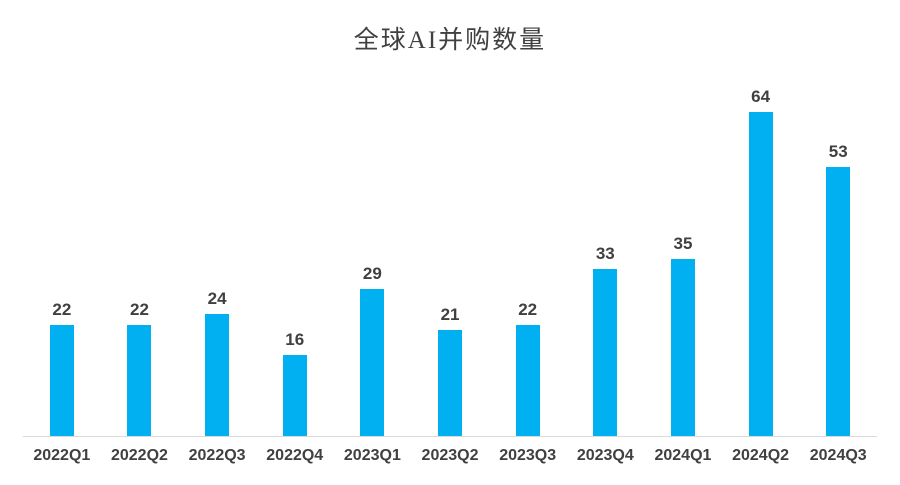 The image size is (900, 485). I want to click on bar-column: 35, so click(683, 246).